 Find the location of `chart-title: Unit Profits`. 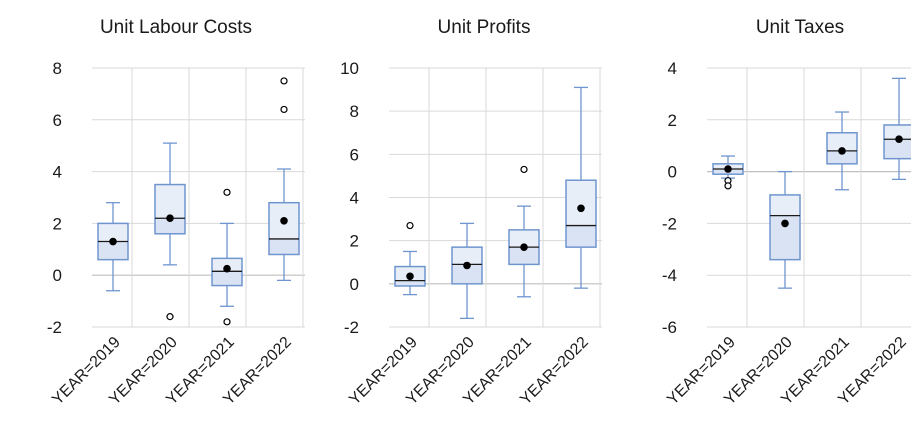

chart-title: Unit Profits is located at coordinates (484, 27).